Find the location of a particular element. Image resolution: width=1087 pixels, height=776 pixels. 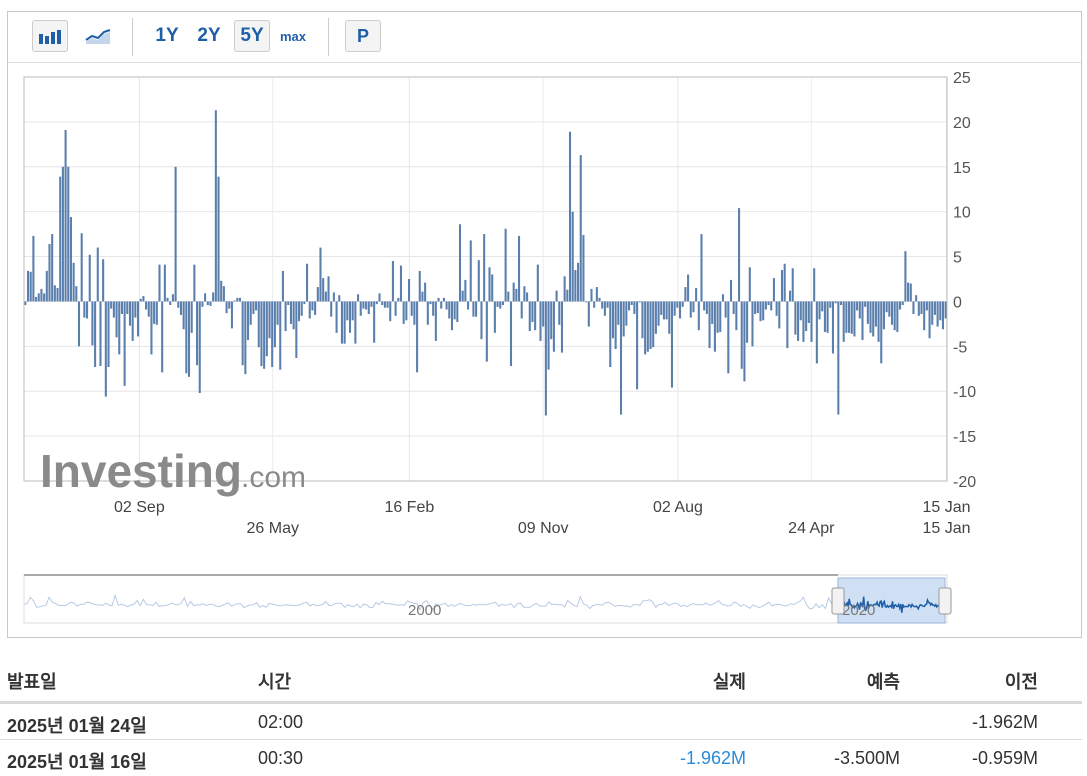

range-1y-button: 1Y is located at coordinates (167, 35).